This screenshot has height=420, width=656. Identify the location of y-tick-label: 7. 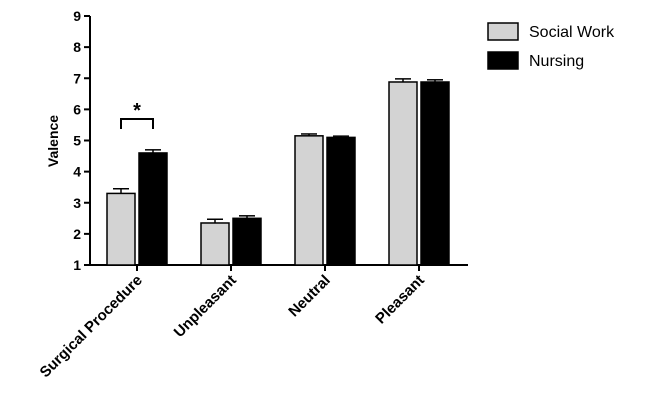
(77, 78).